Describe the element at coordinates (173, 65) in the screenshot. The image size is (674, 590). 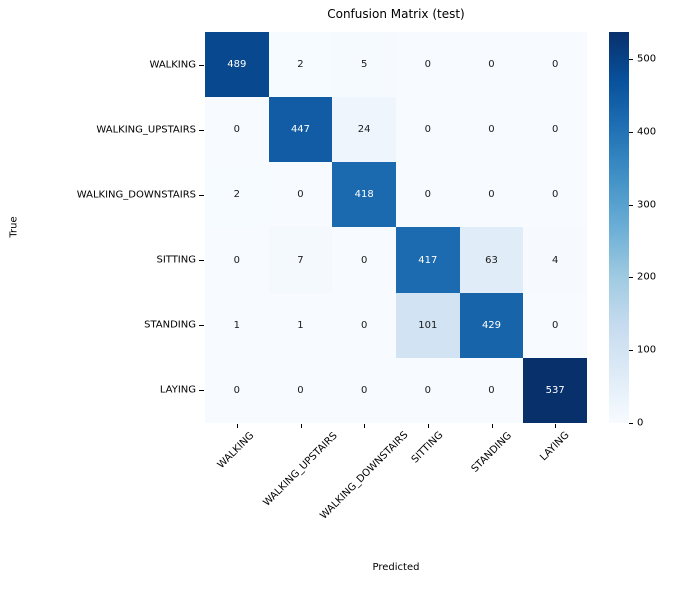
I see `y-tick-label: WALKING` at that location.